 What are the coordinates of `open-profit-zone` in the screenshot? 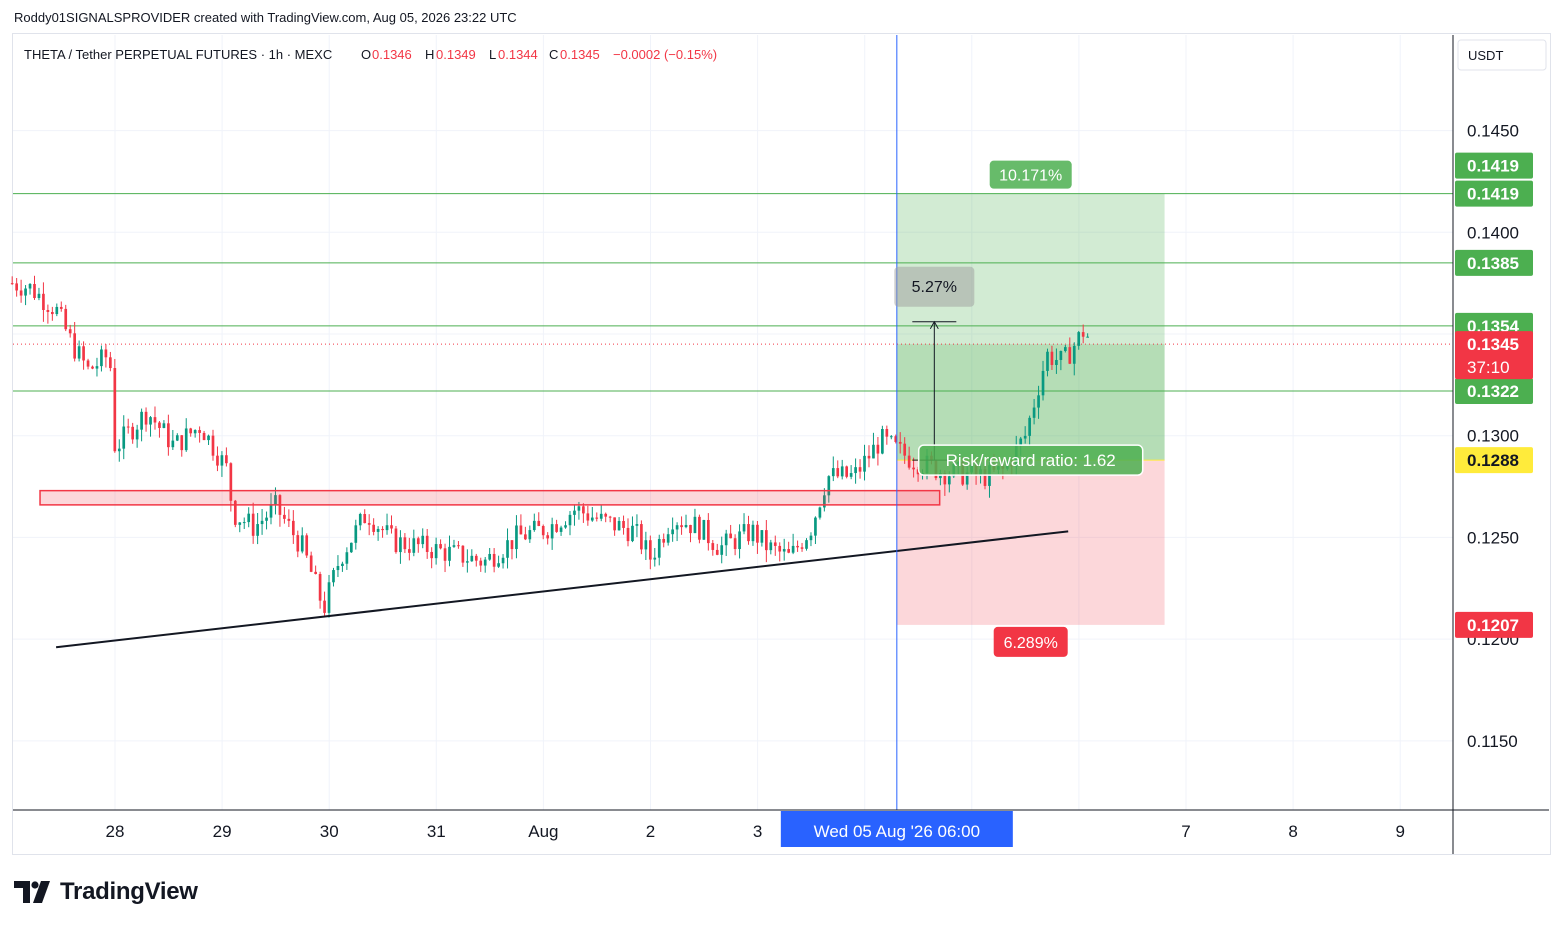 It's located at (1030, 402).